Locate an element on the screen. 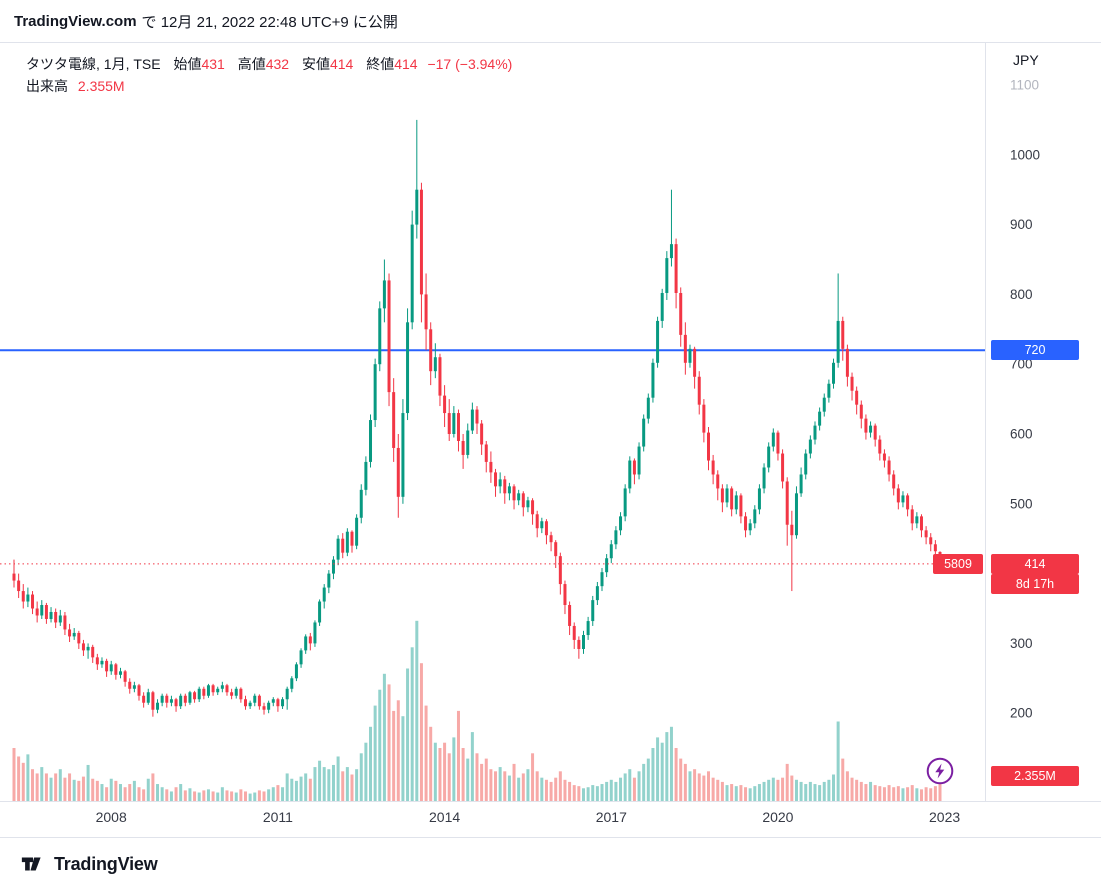 This screenshot has height=891, width=1101. currency-label: JPY is located at coordinates (1026, 60).